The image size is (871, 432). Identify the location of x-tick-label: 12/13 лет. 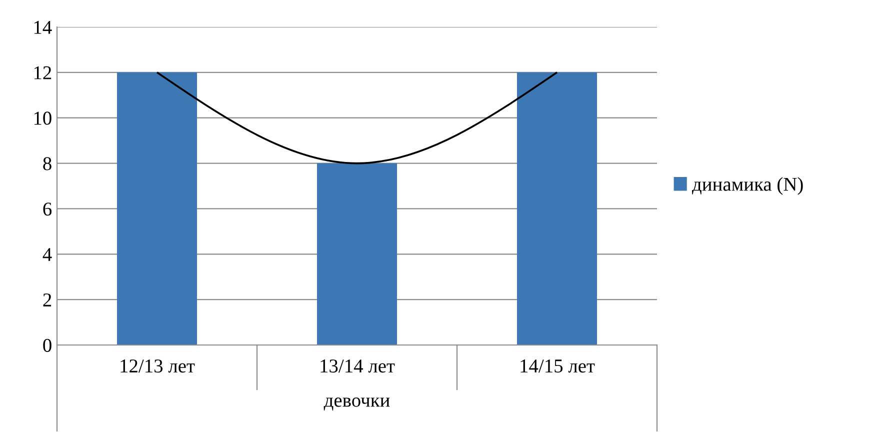
(157, 366).